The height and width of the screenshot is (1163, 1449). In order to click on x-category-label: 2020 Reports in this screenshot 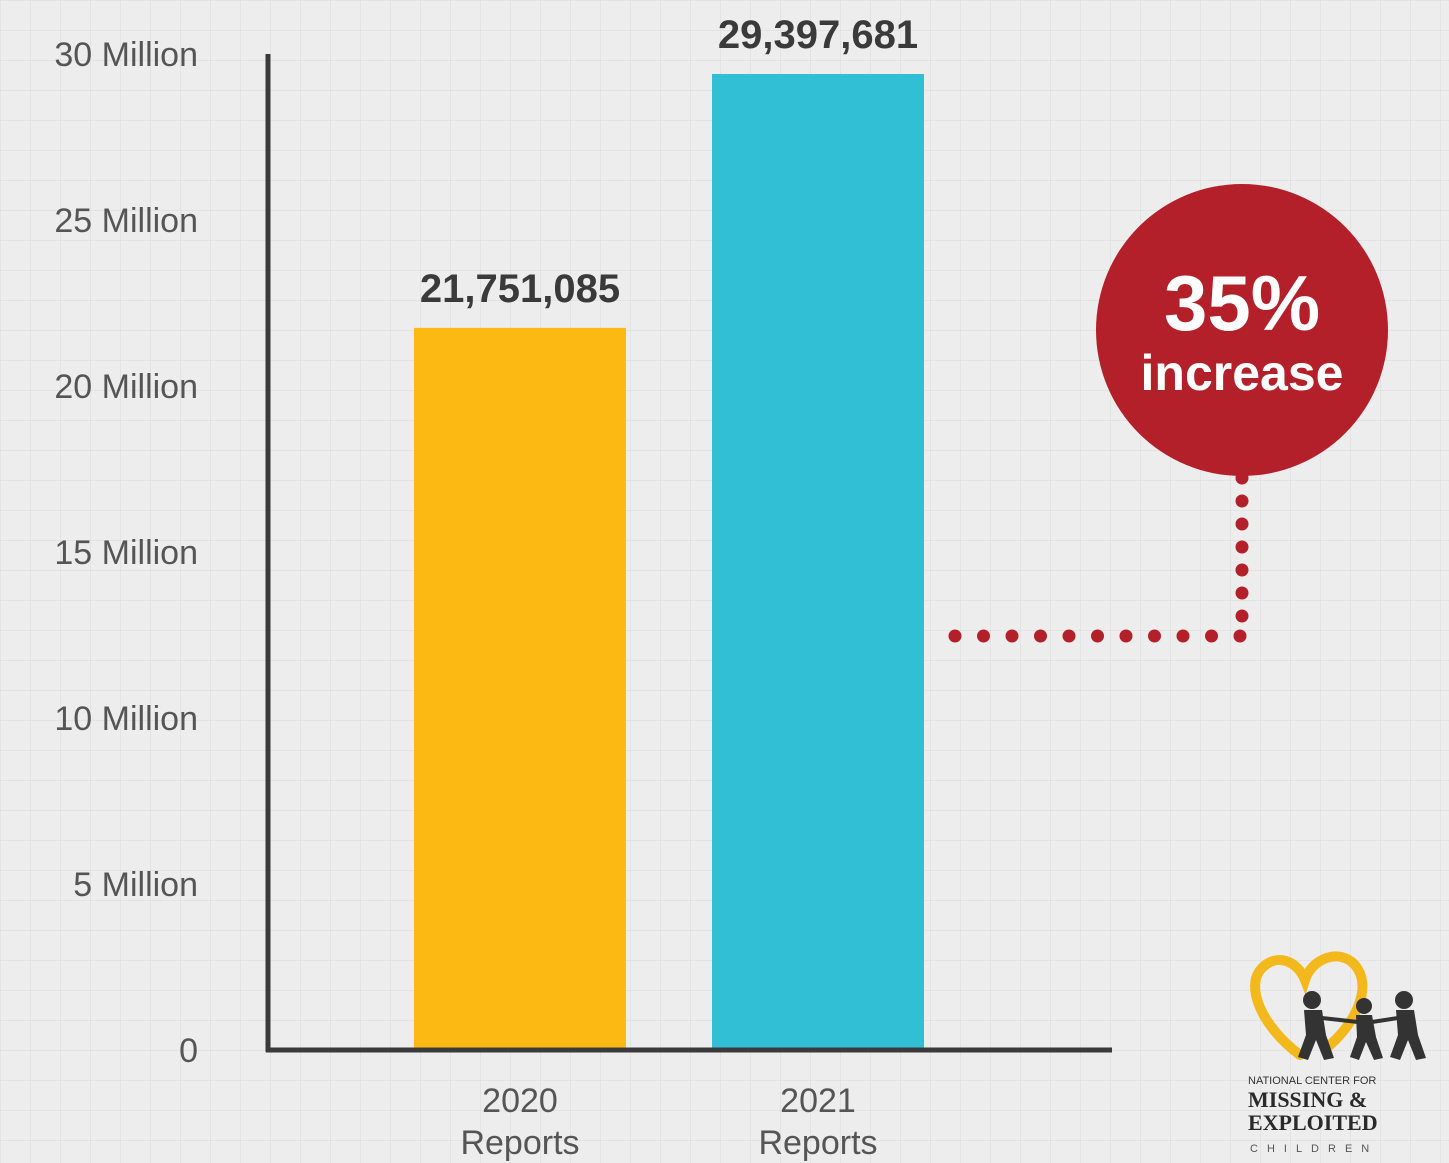, I will do `click(519, 1122)`.